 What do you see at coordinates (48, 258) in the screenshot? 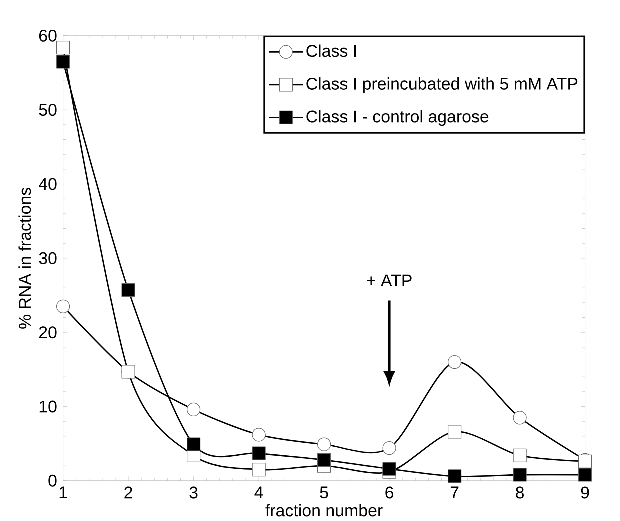
I see `y-tick-label: 30` at bounding box center [48, 258].